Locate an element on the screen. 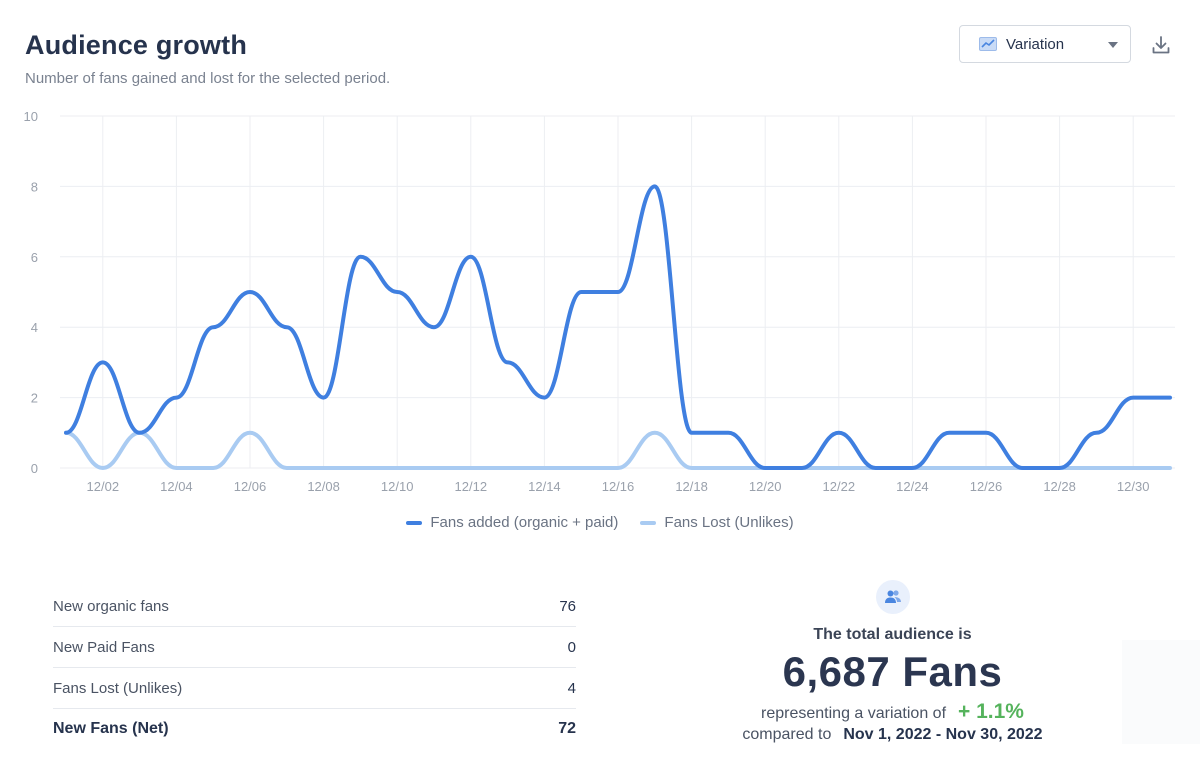 This screenshot has width=1200, height=758. stat-value: 72 is located at coordinates (567, 728).